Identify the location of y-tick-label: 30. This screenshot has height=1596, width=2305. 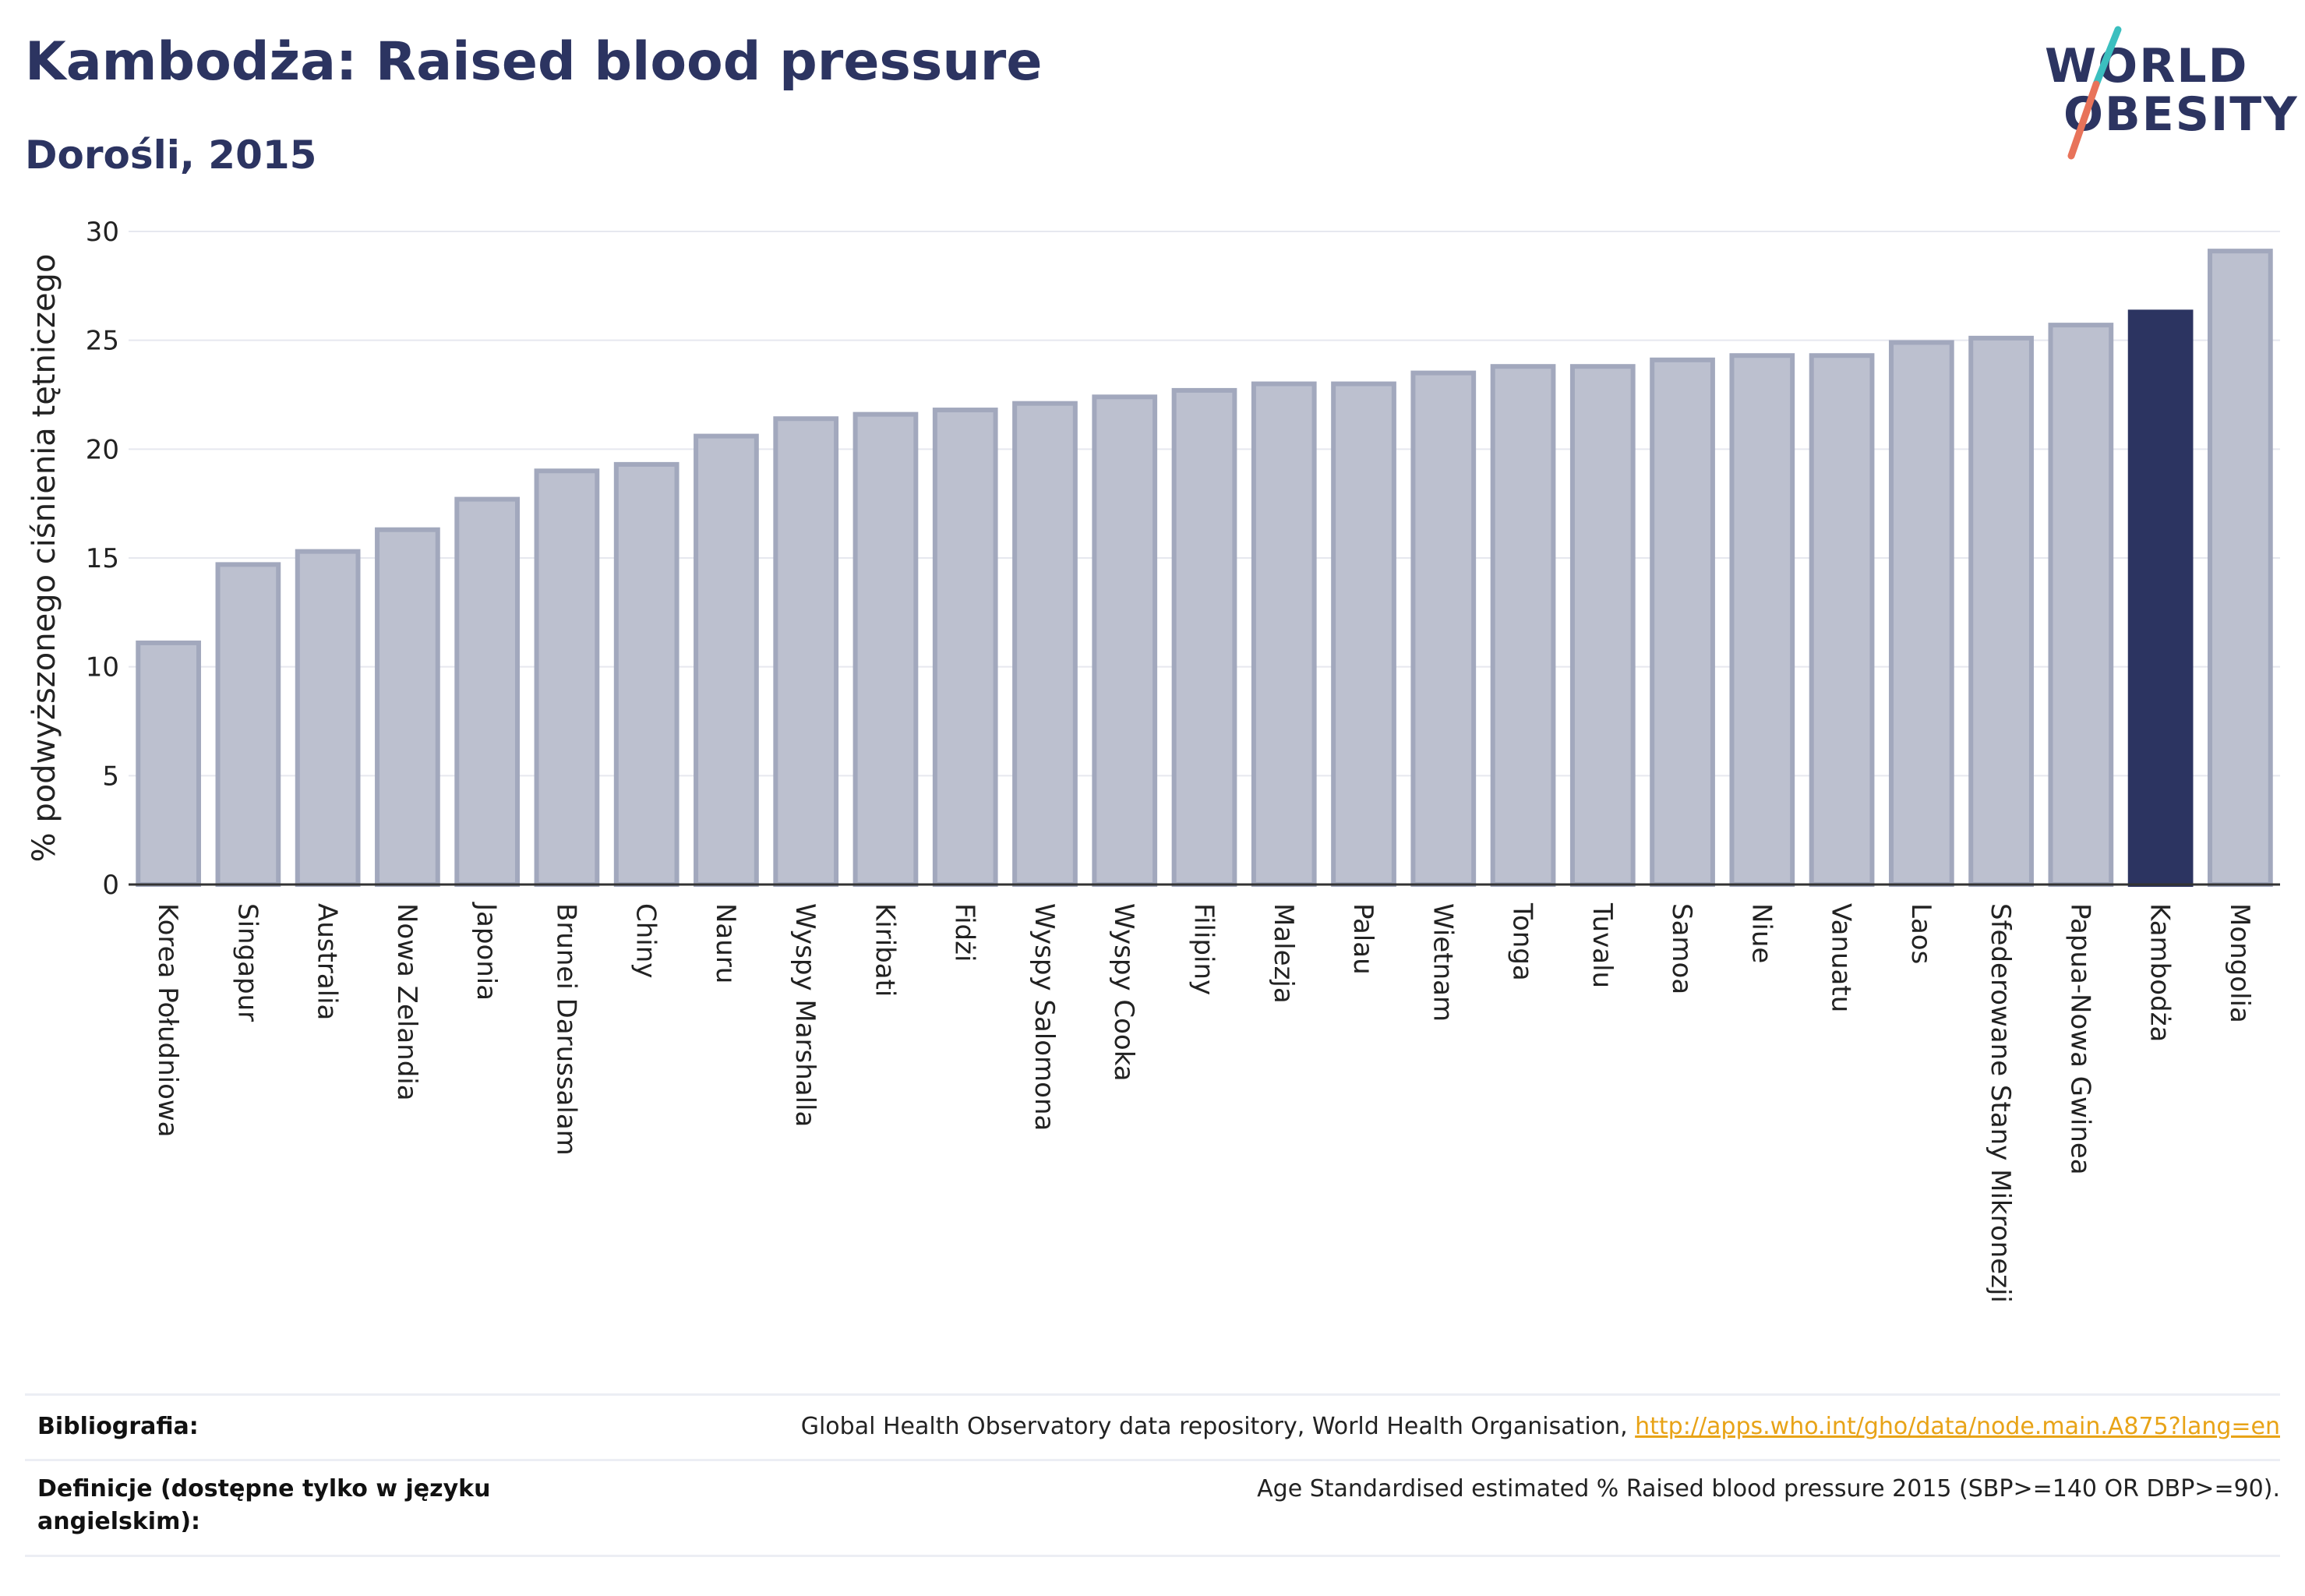
(102, 232).